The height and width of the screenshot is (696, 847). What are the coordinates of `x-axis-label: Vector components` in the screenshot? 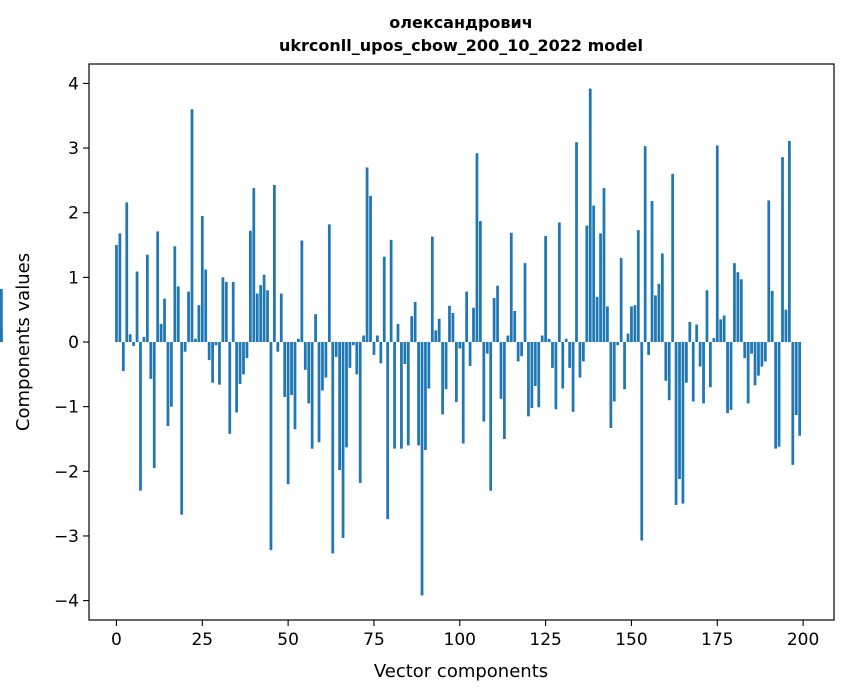 It's located at (461, 671).